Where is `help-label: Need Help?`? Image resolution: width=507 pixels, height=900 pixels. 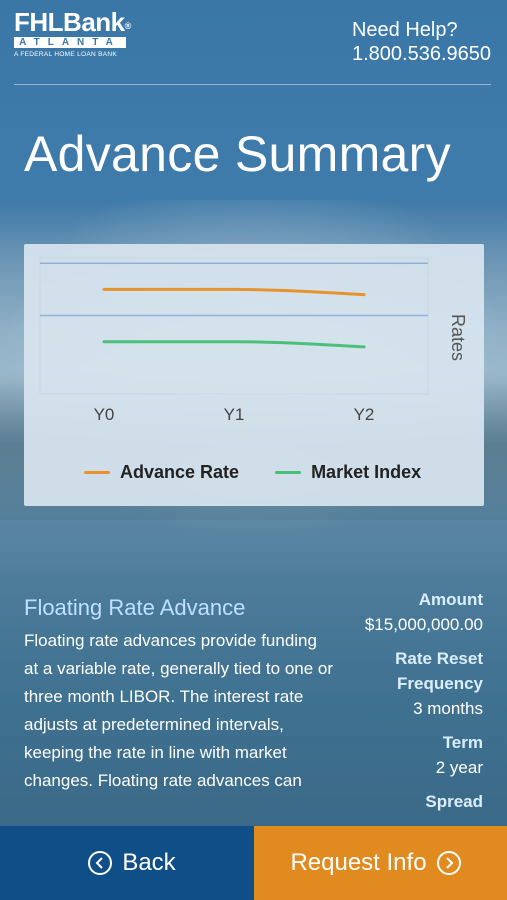 help-label: Need Help? is located at coordinates (404, 30).